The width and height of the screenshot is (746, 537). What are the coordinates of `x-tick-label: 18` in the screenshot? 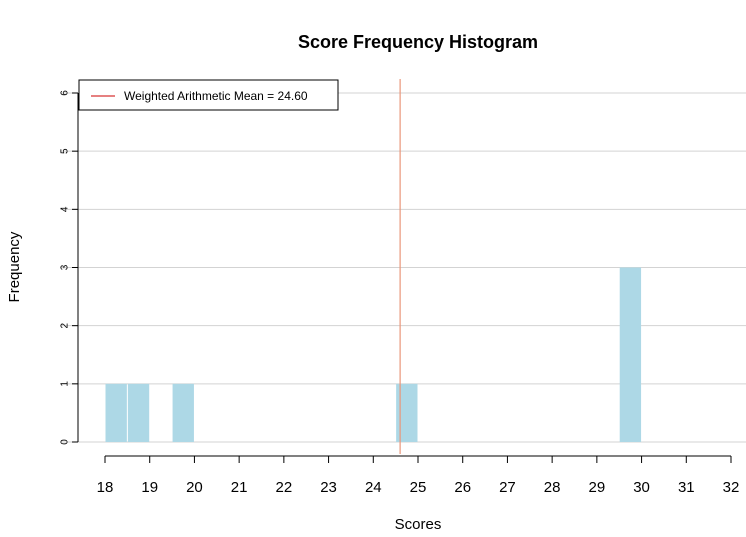 It's located at (105, 487).